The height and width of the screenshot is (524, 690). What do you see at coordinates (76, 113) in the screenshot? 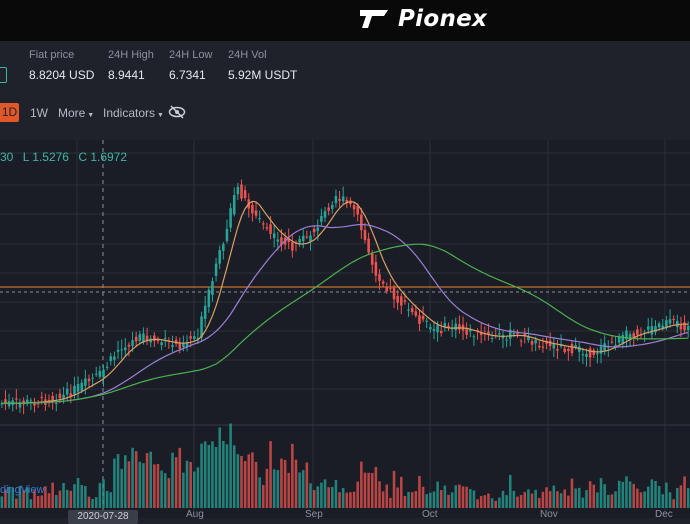
I see `more-dropdown: More ▼` at bounding box center [76, 113].